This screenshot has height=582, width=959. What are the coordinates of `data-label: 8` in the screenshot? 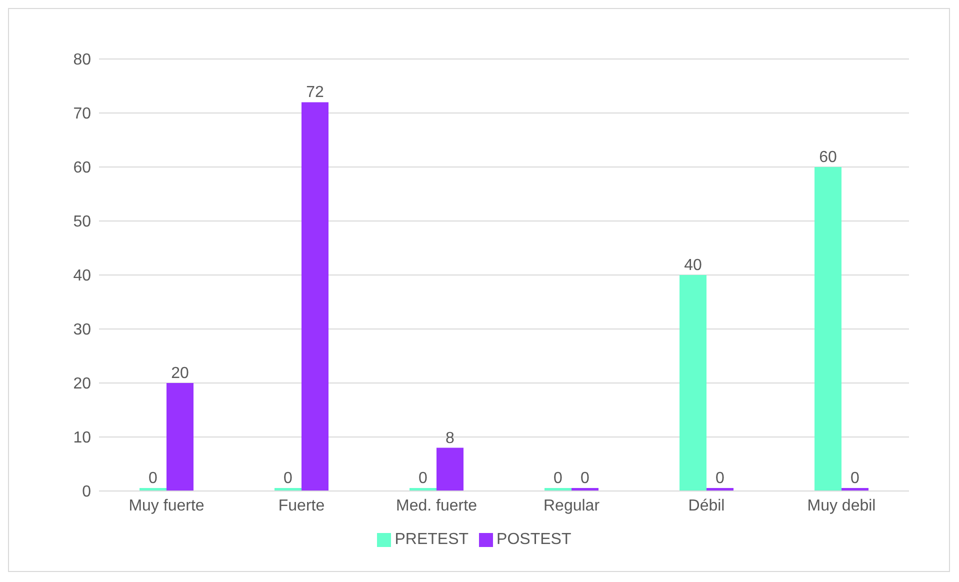 It's located at (450, 438).